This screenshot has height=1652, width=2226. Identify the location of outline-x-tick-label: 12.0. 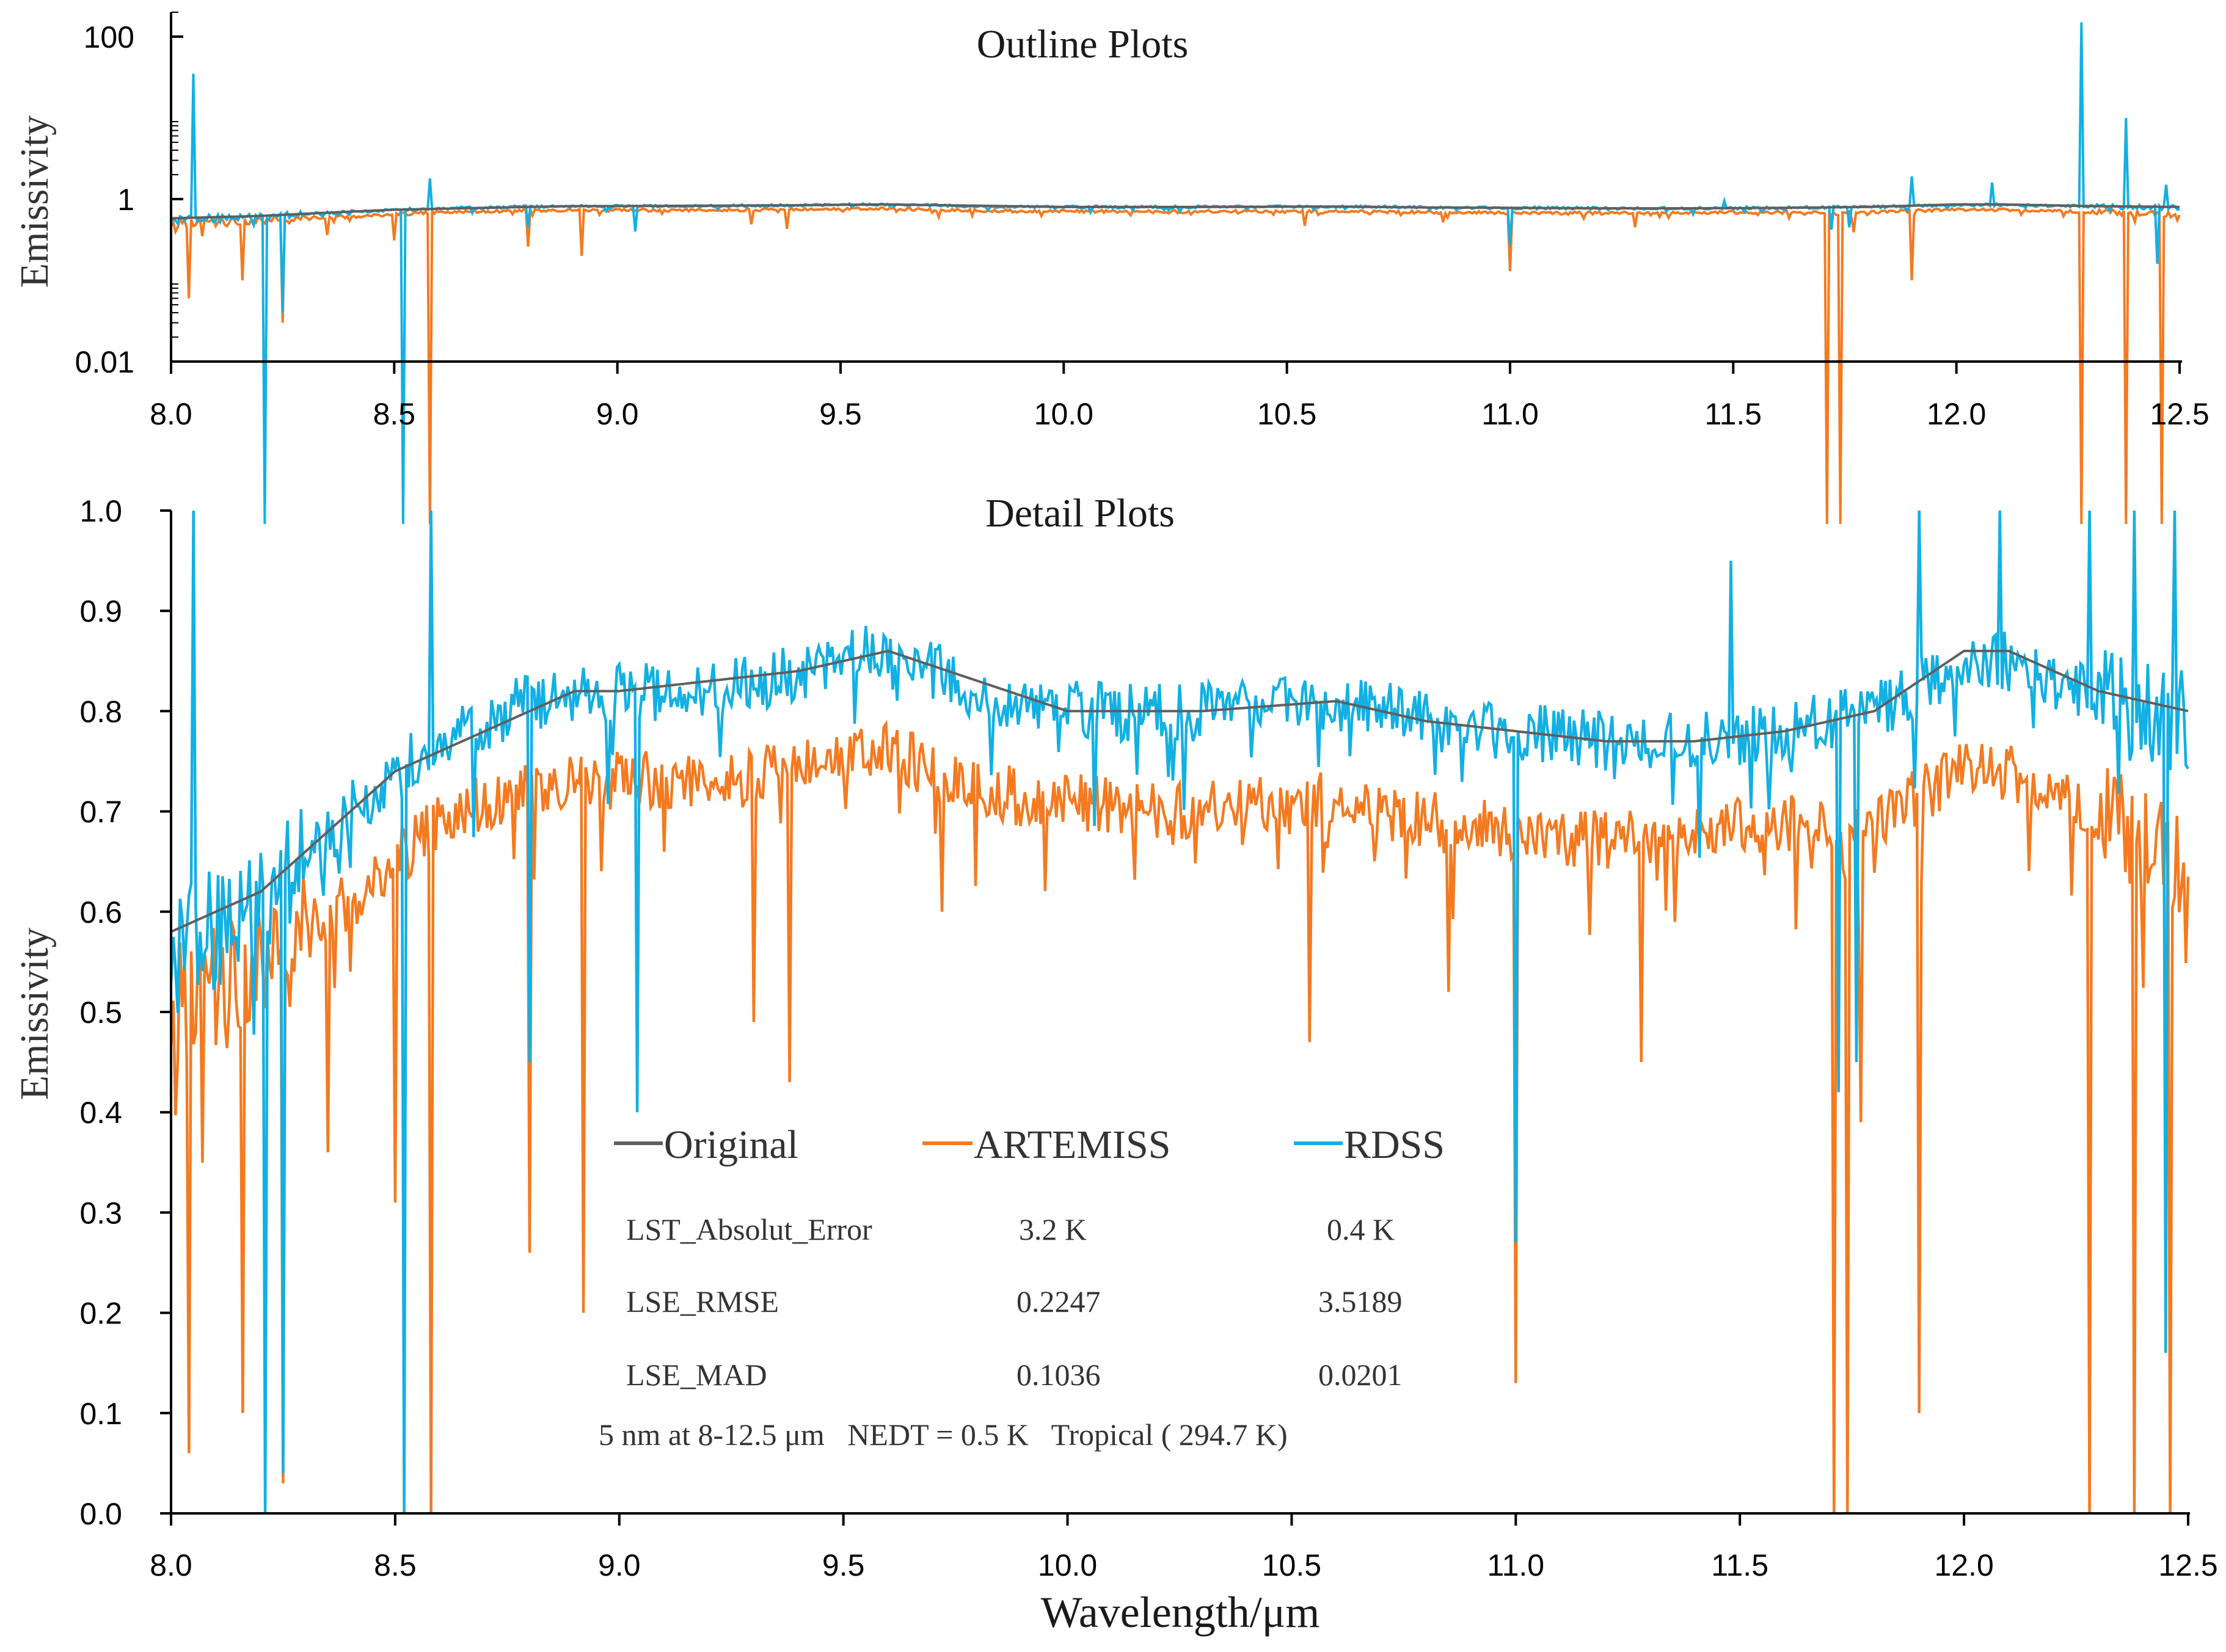
(1956, 414).